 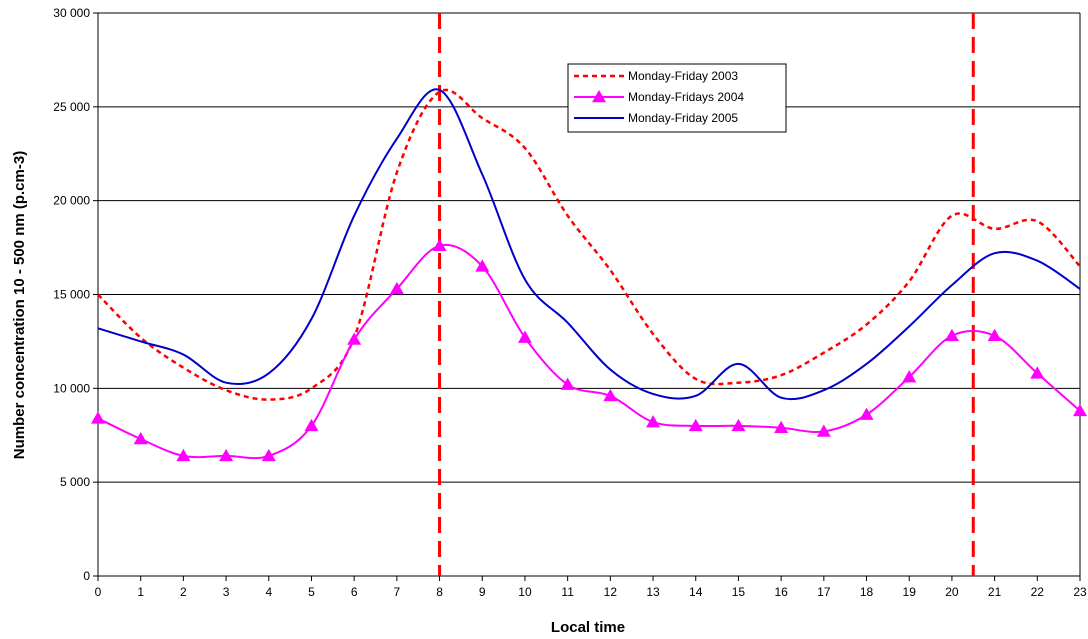 I want to click on y-tick-label: 5 000, so click(x=75, y=482).